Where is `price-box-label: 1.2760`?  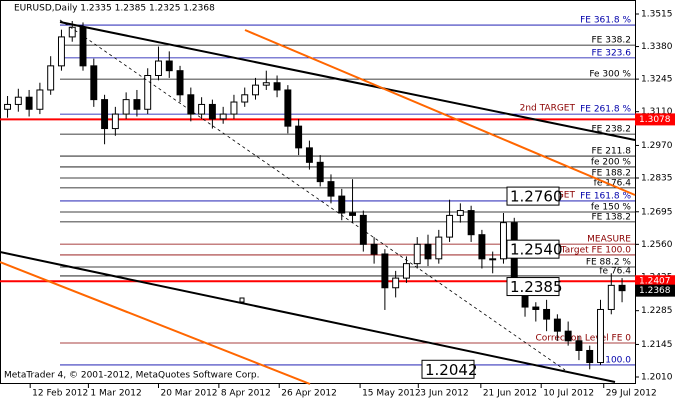
price-box-label: 1.2760 is located at coordinates (536, 197).